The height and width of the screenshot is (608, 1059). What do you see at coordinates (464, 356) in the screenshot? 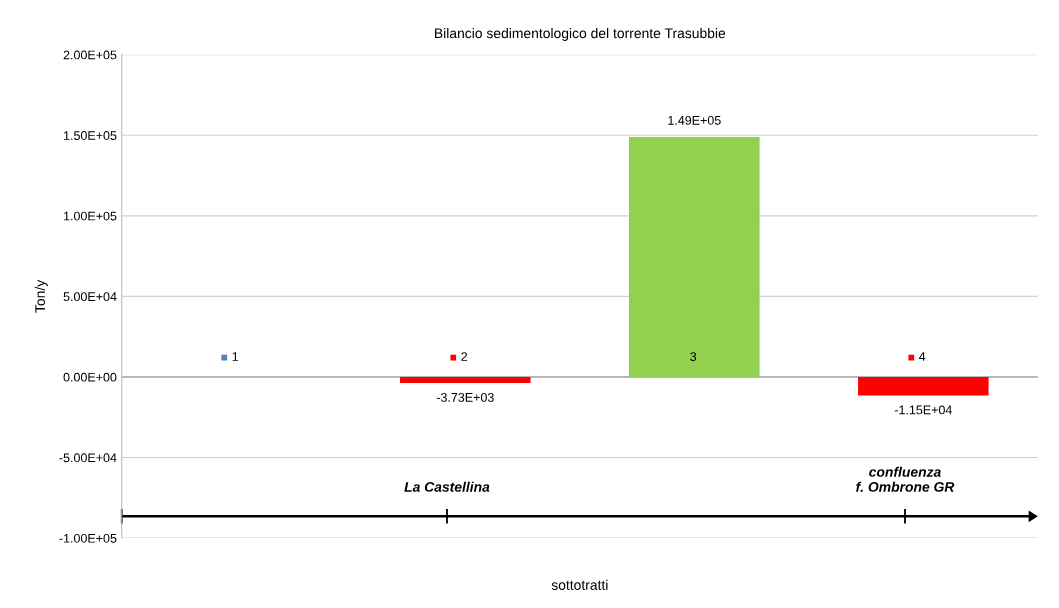
I see `x-tick-label: 2` at bounding box center [464, 356].